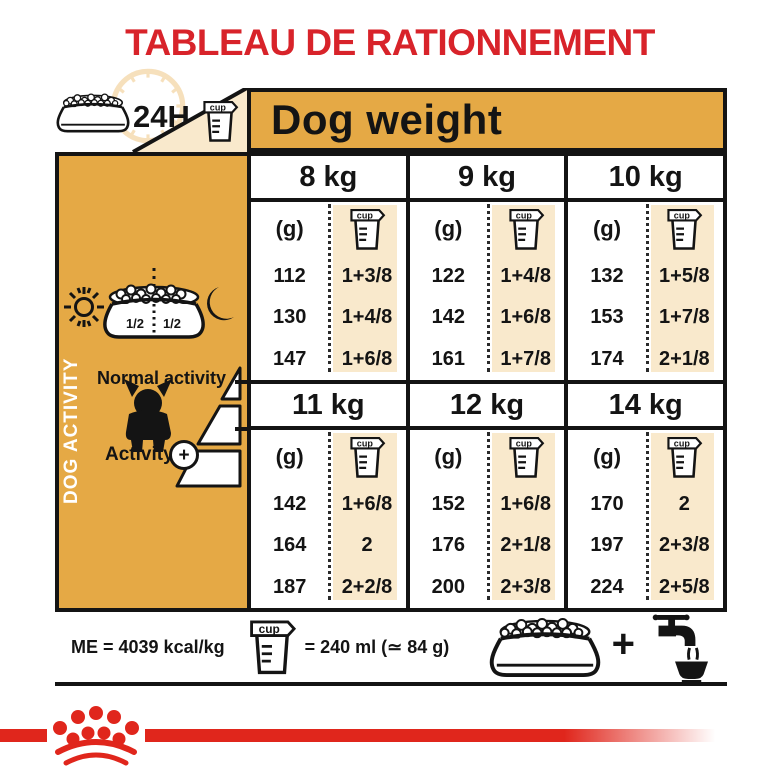 The height and width of the screenshot is (780, 780). What do you see at coordinates (328, 407) in the screenshot?
I see `weight-header: 11 kg` at bounding box center [328, 407].